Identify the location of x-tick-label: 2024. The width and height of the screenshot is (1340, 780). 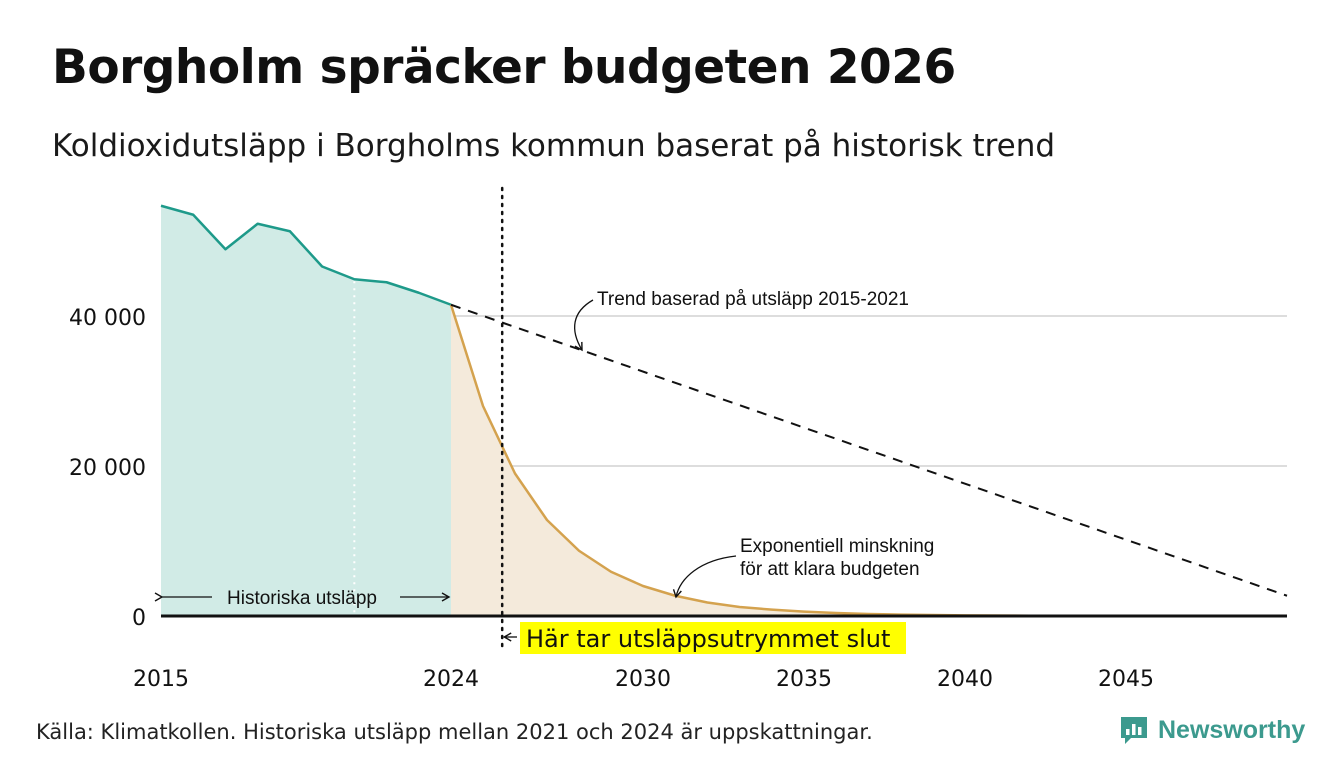
(451, 679).